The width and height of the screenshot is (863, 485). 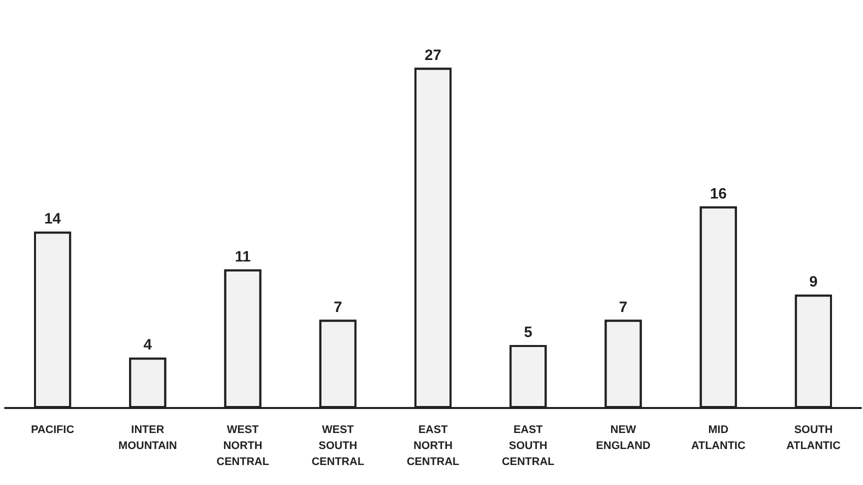 What do you see at coordinates (53, 219) in the screenshot?
I see `data-label: 14` at bounding box center [53, 219].